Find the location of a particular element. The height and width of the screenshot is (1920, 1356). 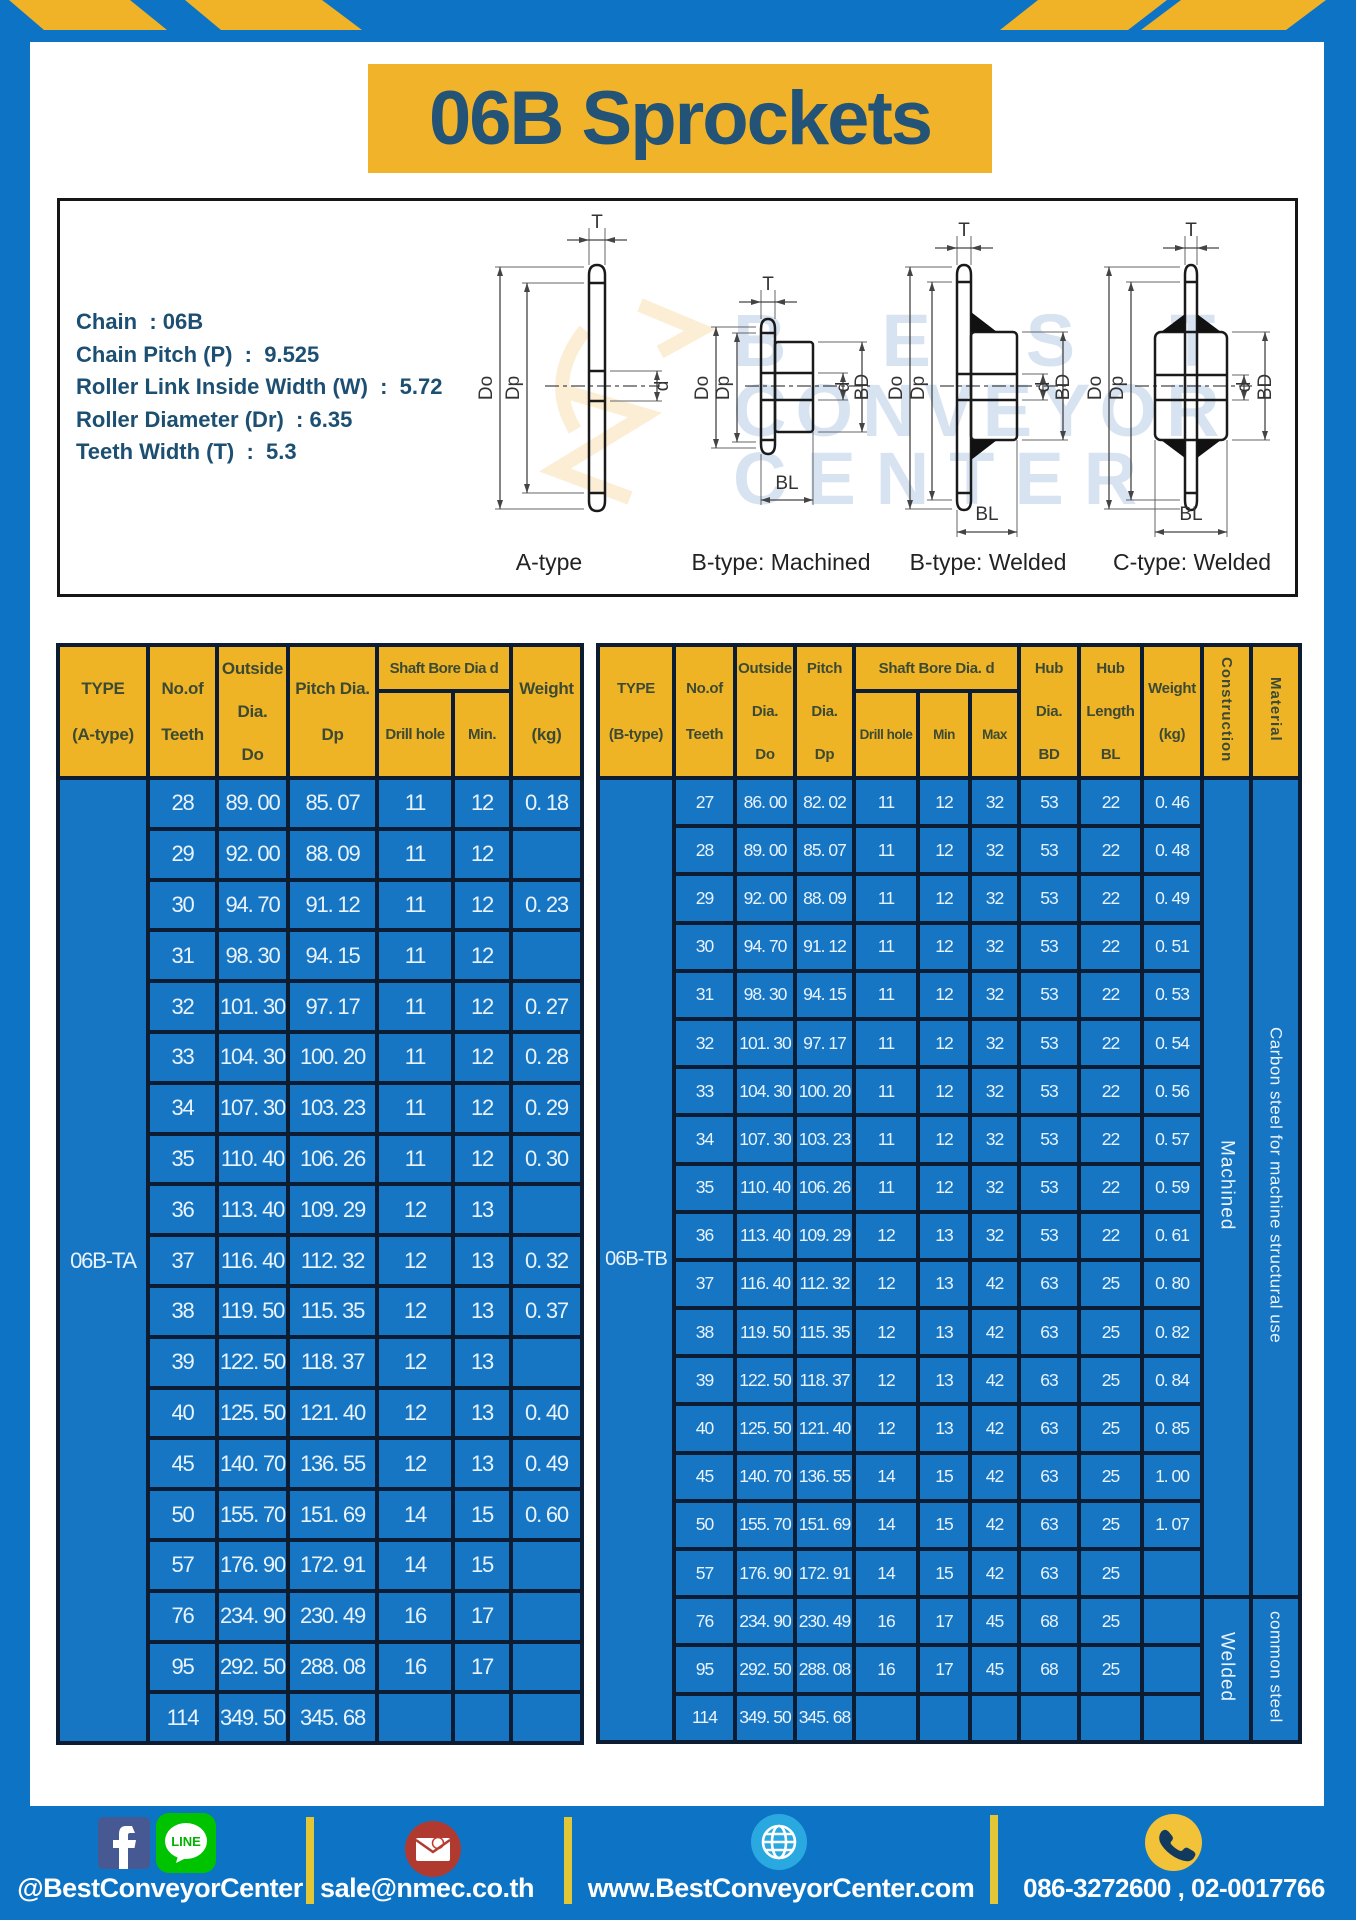

svg-text: B-type: Machined is located at coordinates (781, 562).